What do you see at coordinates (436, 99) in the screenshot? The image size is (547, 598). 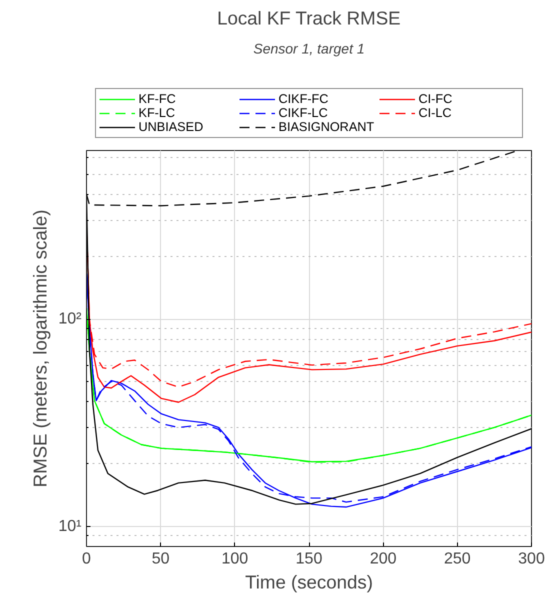 I see `legend-label: CI-FC` at bounding box center [436, 99].